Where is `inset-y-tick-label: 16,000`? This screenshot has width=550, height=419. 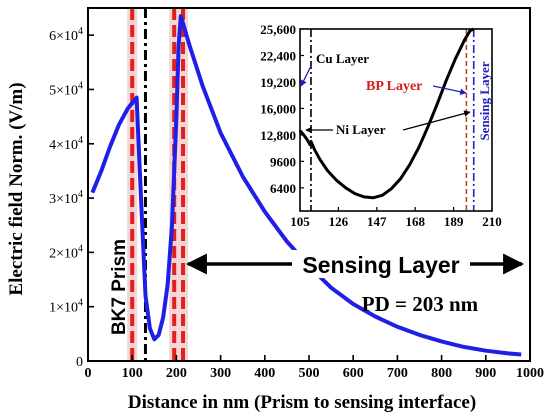 inset-y-tick-label: 16,000 is located at coordinates (278, 108).